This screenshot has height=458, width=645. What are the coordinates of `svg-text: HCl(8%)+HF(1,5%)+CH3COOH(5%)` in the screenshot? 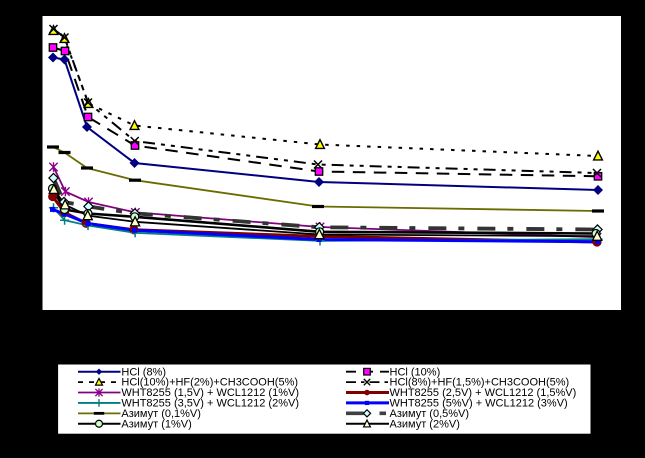 It's located at (480, 383).